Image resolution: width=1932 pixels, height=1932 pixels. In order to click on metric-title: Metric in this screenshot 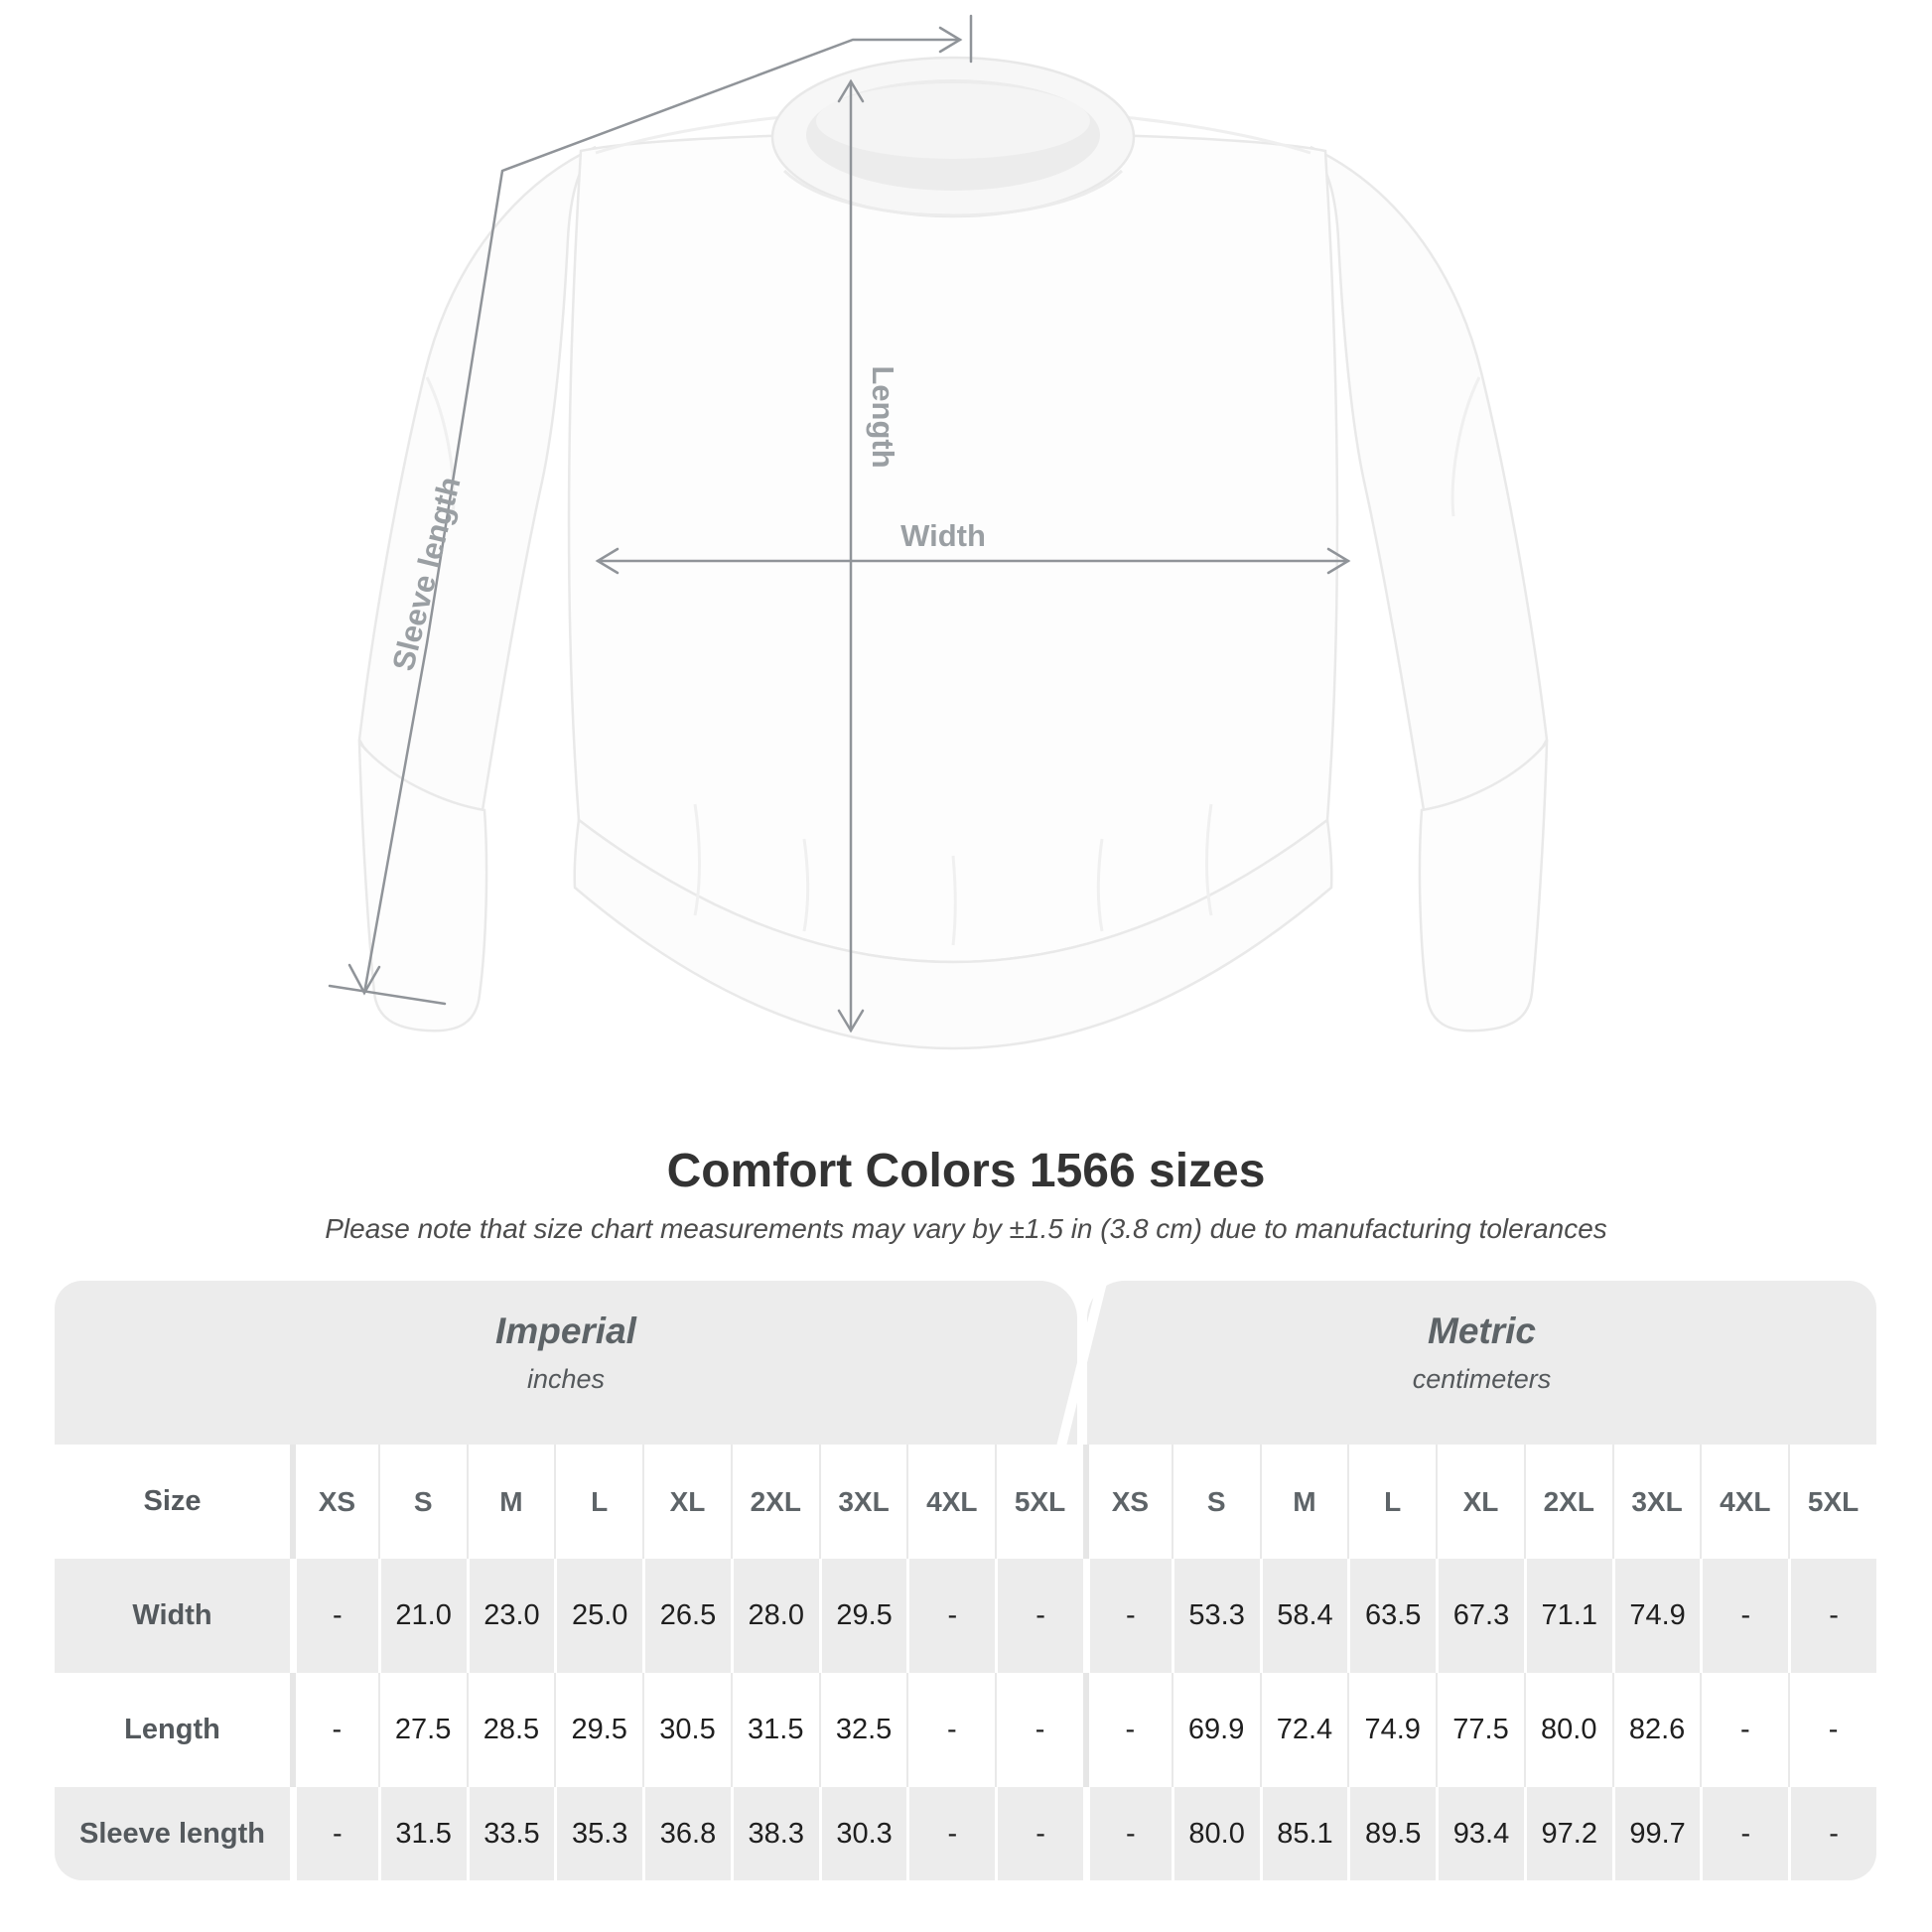, I will do `click(1482, 1331)`.